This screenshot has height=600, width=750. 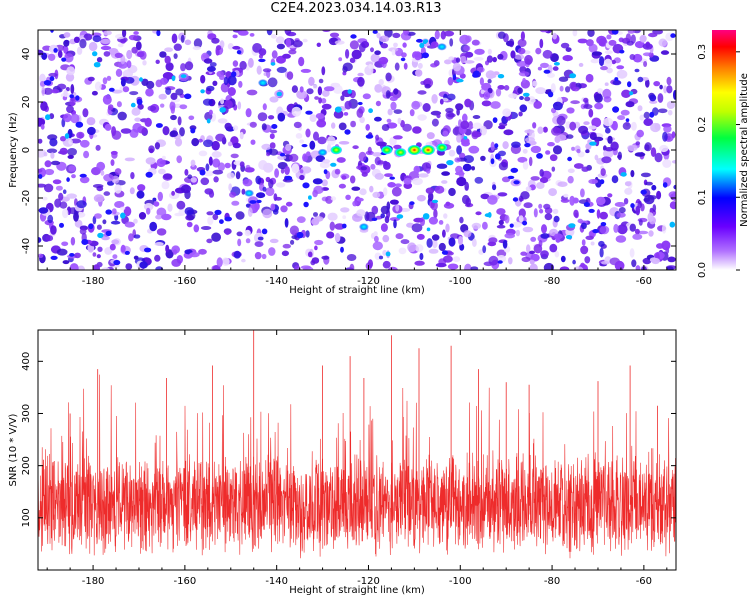 I want to click on snr-x-tick-label: -100, so click(x=460, y=581).